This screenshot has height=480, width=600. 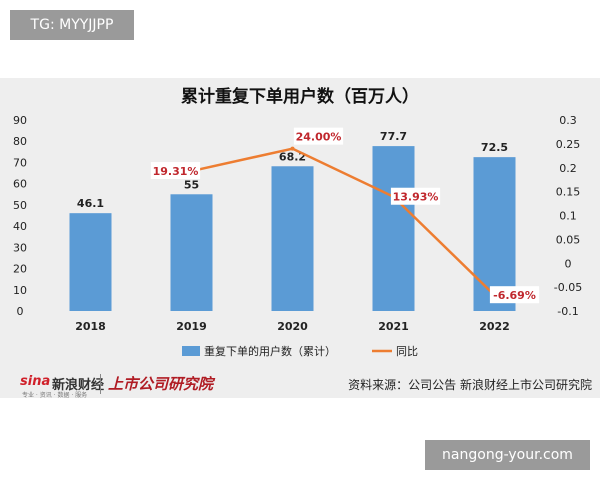 I want to click on right-axis: -0.1 -0.05 0 0.05 0.1 0.15 0.2 0.25 0.3, so click(x=568, y=216).